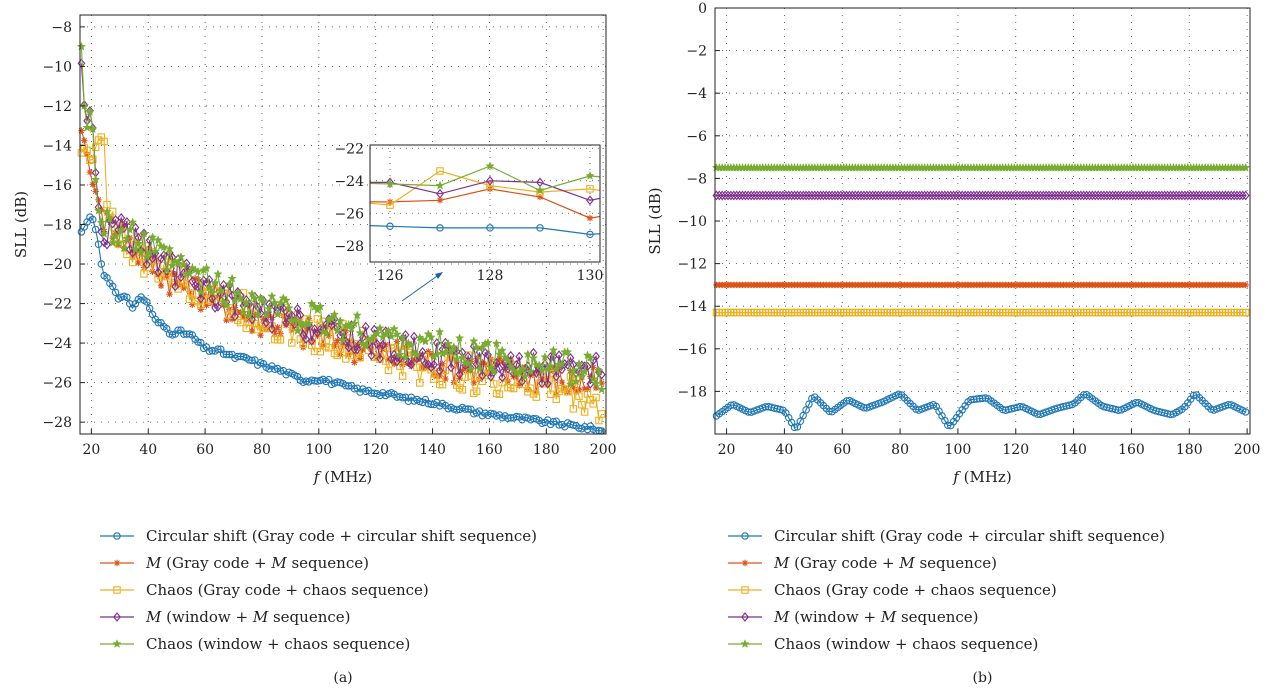 This screenshot has height=693, width=1274. Describe the element at coordinates (983, 678) in the screenshot. I see `panel-label: (b)` at that location.